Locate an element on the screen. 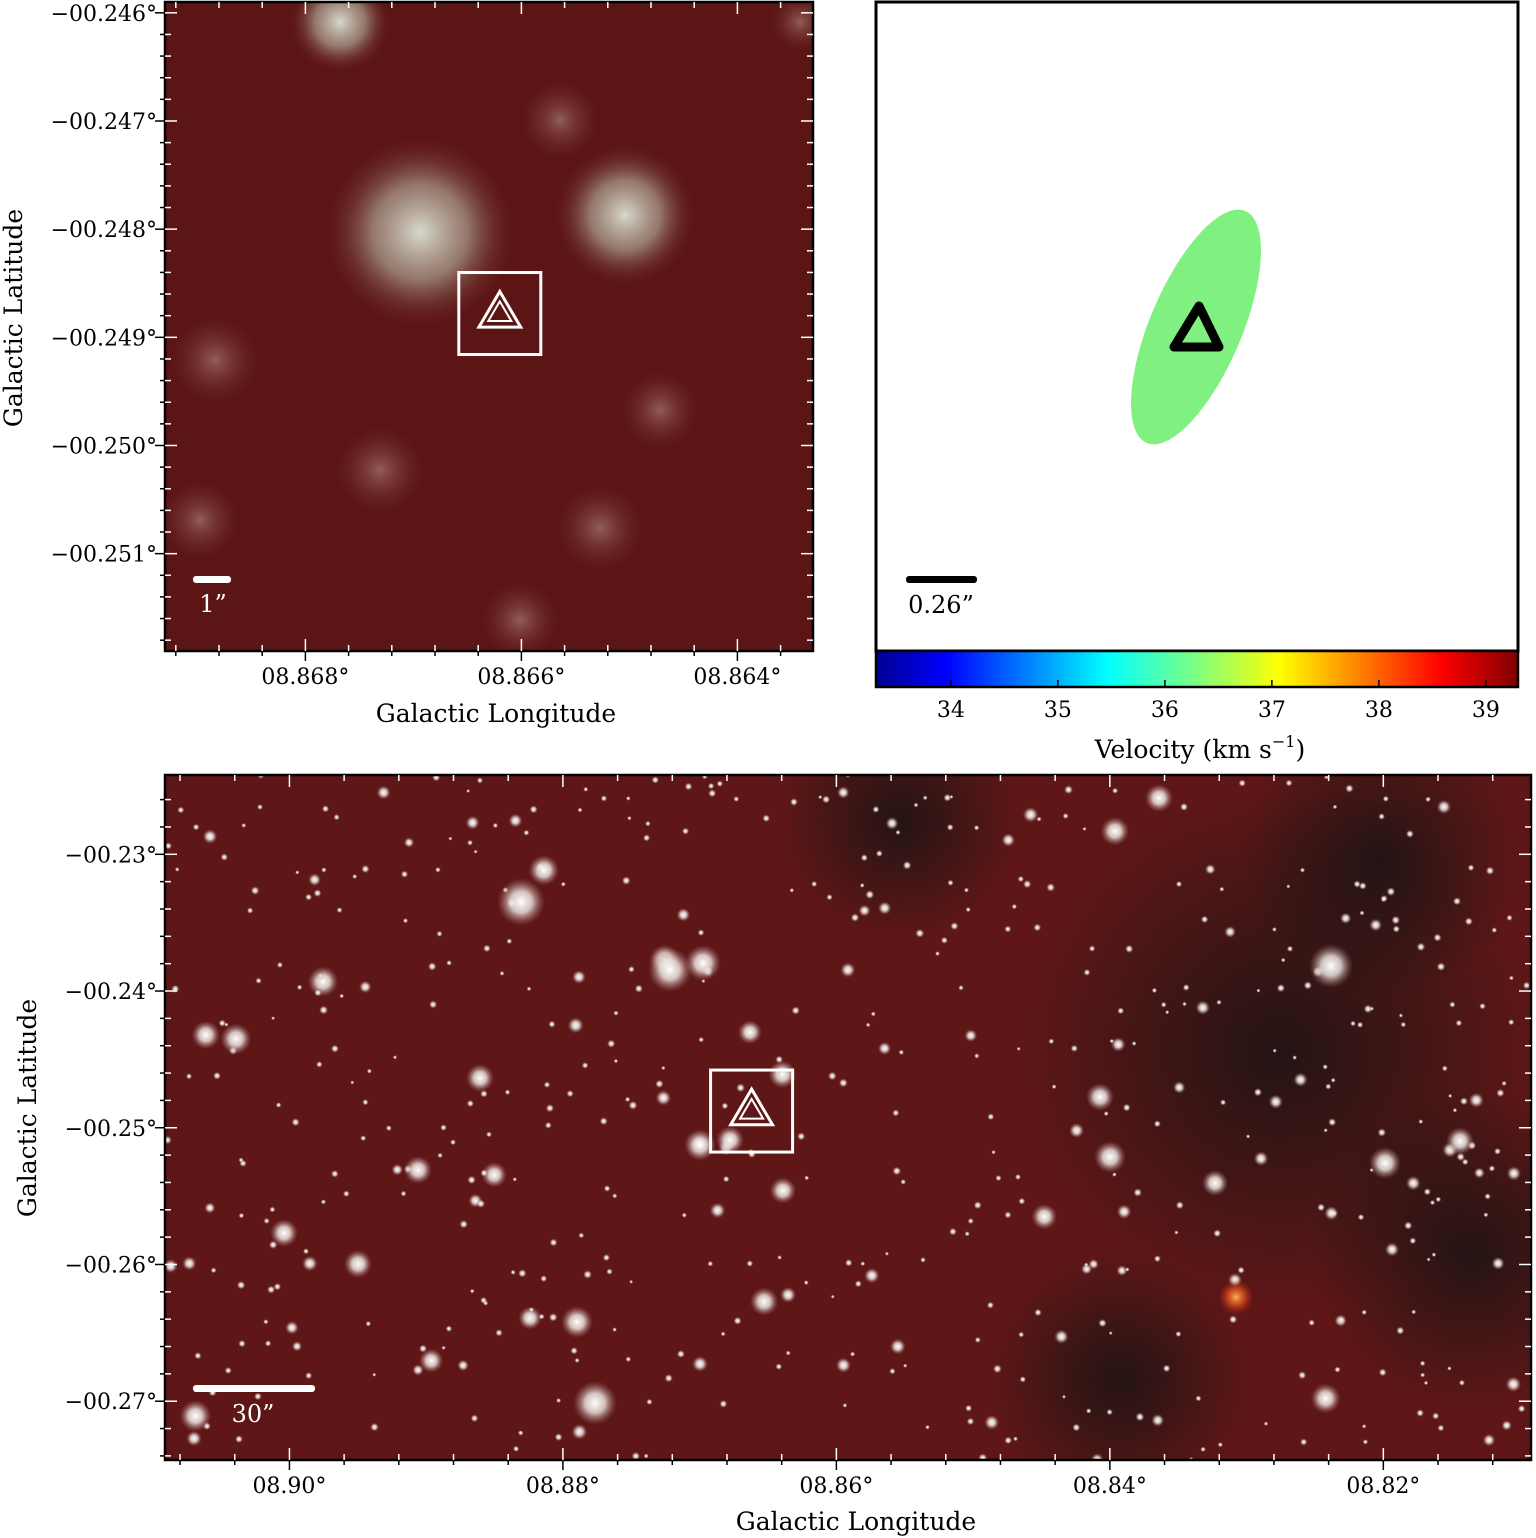  colorbar-title-end: ) is located at coordinates (1300, 749).